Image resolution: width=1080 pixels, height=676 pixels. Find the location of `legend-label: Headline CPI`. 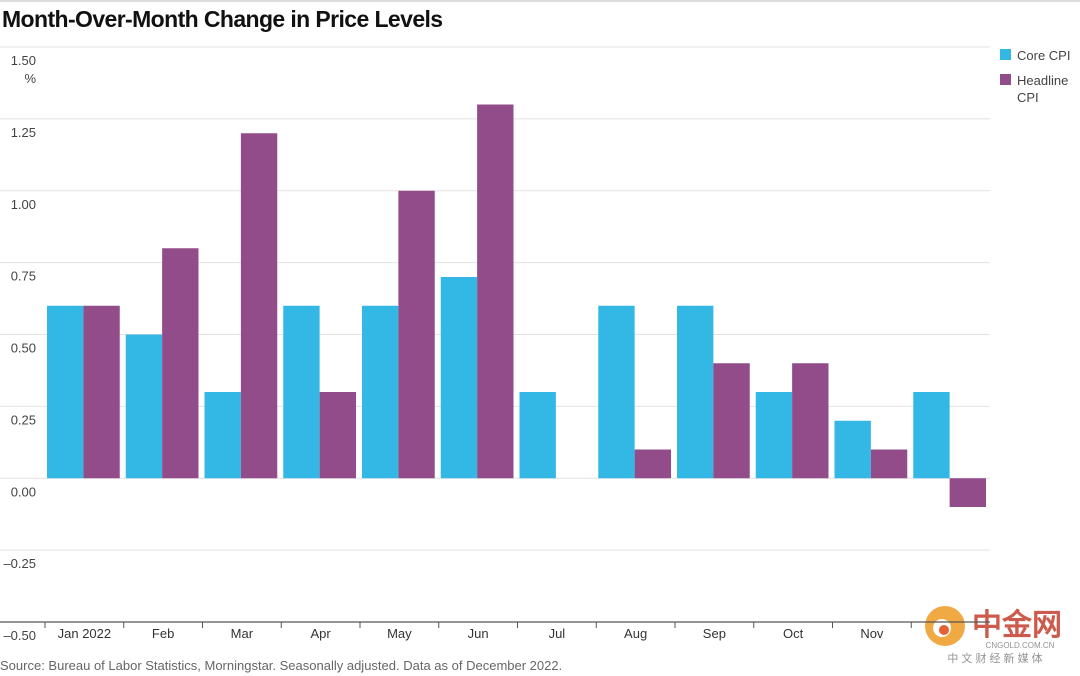

legend-label: Headline CPI is located at coordinates (1043, 89).